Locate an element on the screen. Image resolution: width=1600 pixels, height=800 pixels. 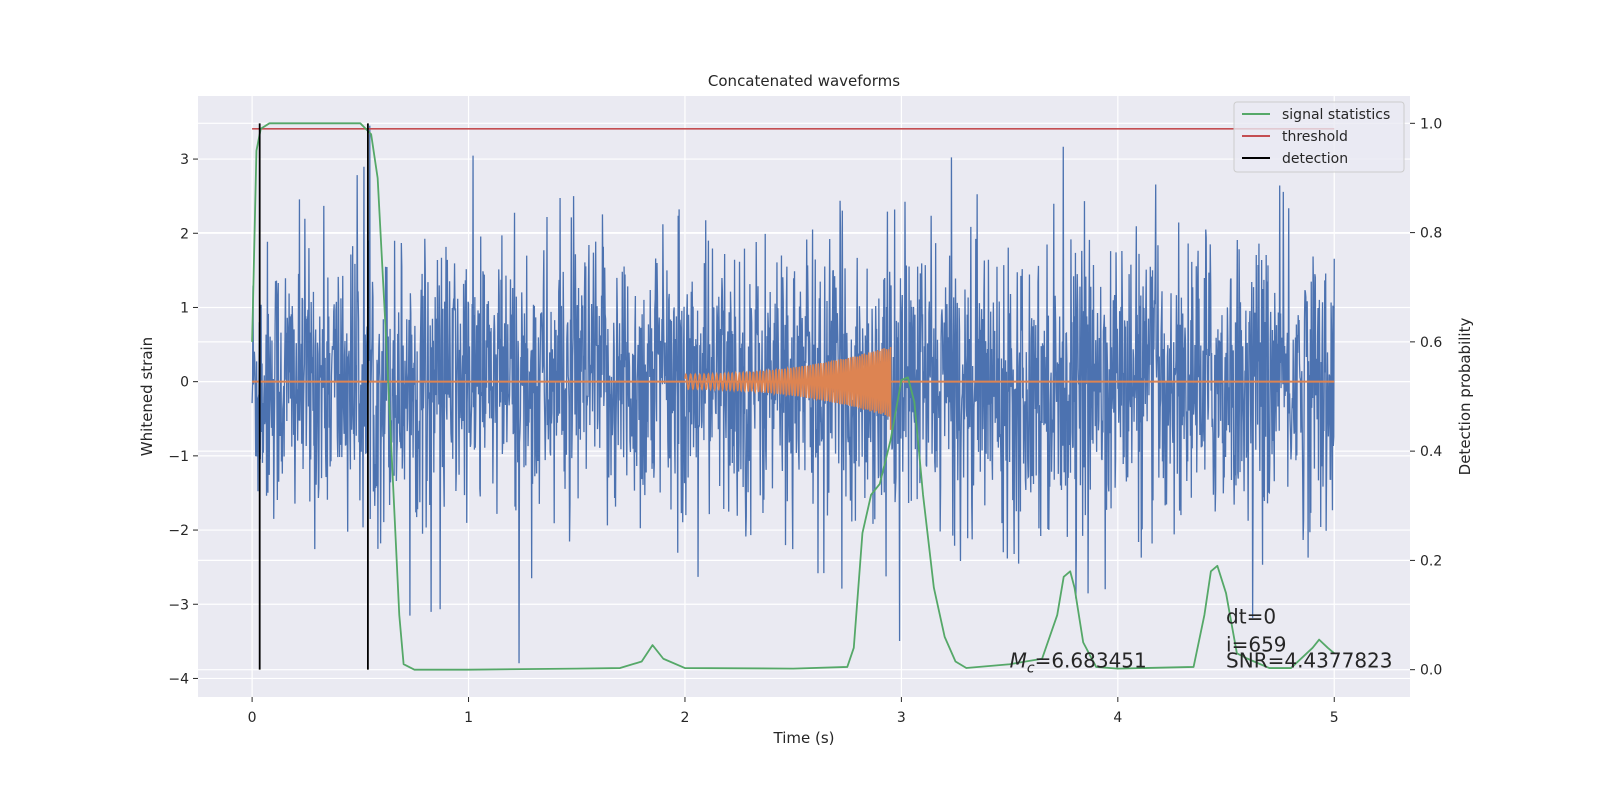
y-axis-label-right: Detection probability is located at coordinates (1465, 397).